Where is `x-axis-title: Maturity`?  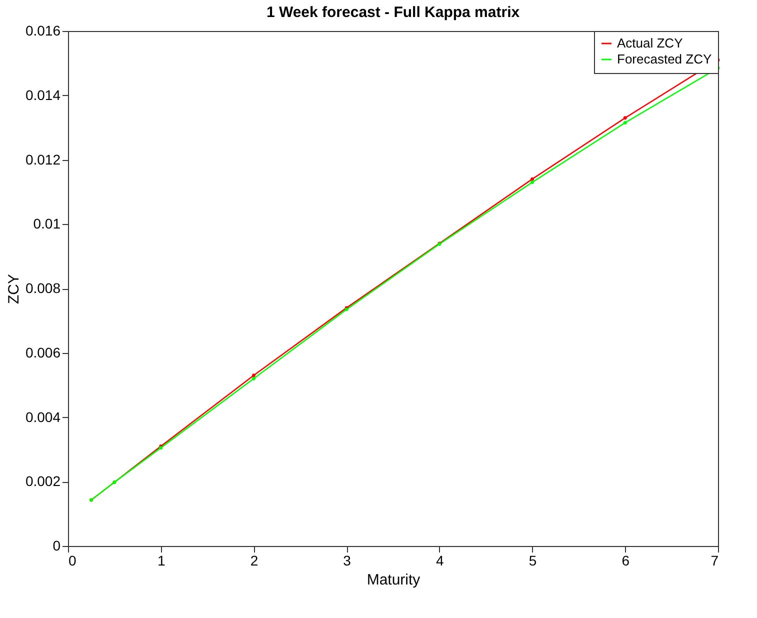
x-axis-title: Maturity is located at coordinates (393, 580).